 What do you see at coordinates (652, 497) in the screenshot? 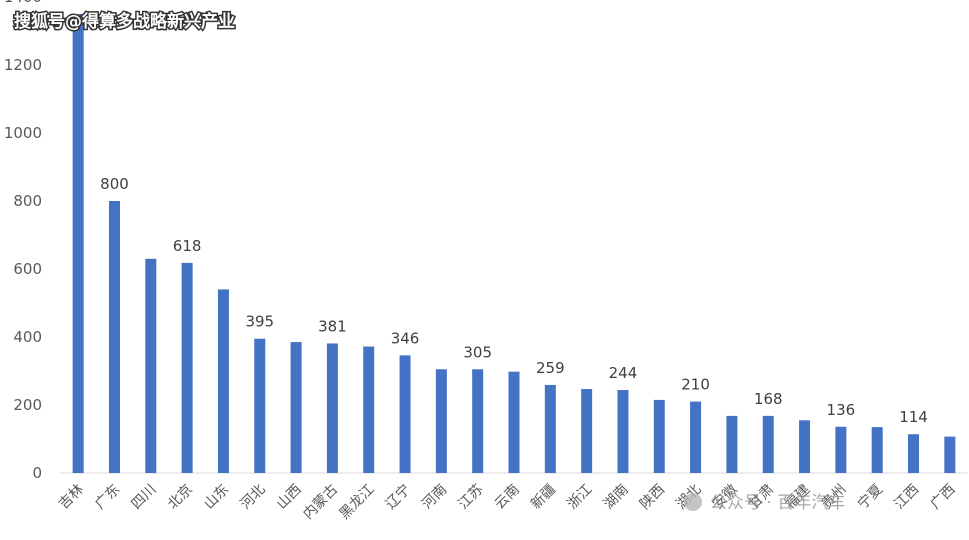
I see `category-label: 陕西` at bounding box center [652, 497].